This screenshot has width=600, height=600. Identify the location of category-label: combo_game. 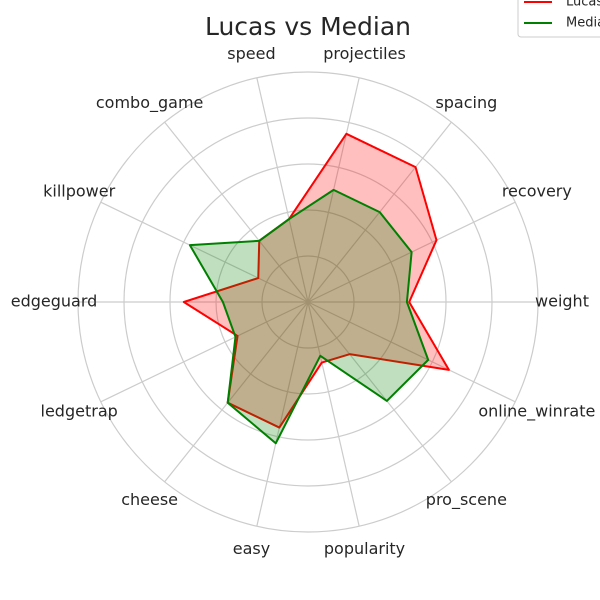
(150, 103).